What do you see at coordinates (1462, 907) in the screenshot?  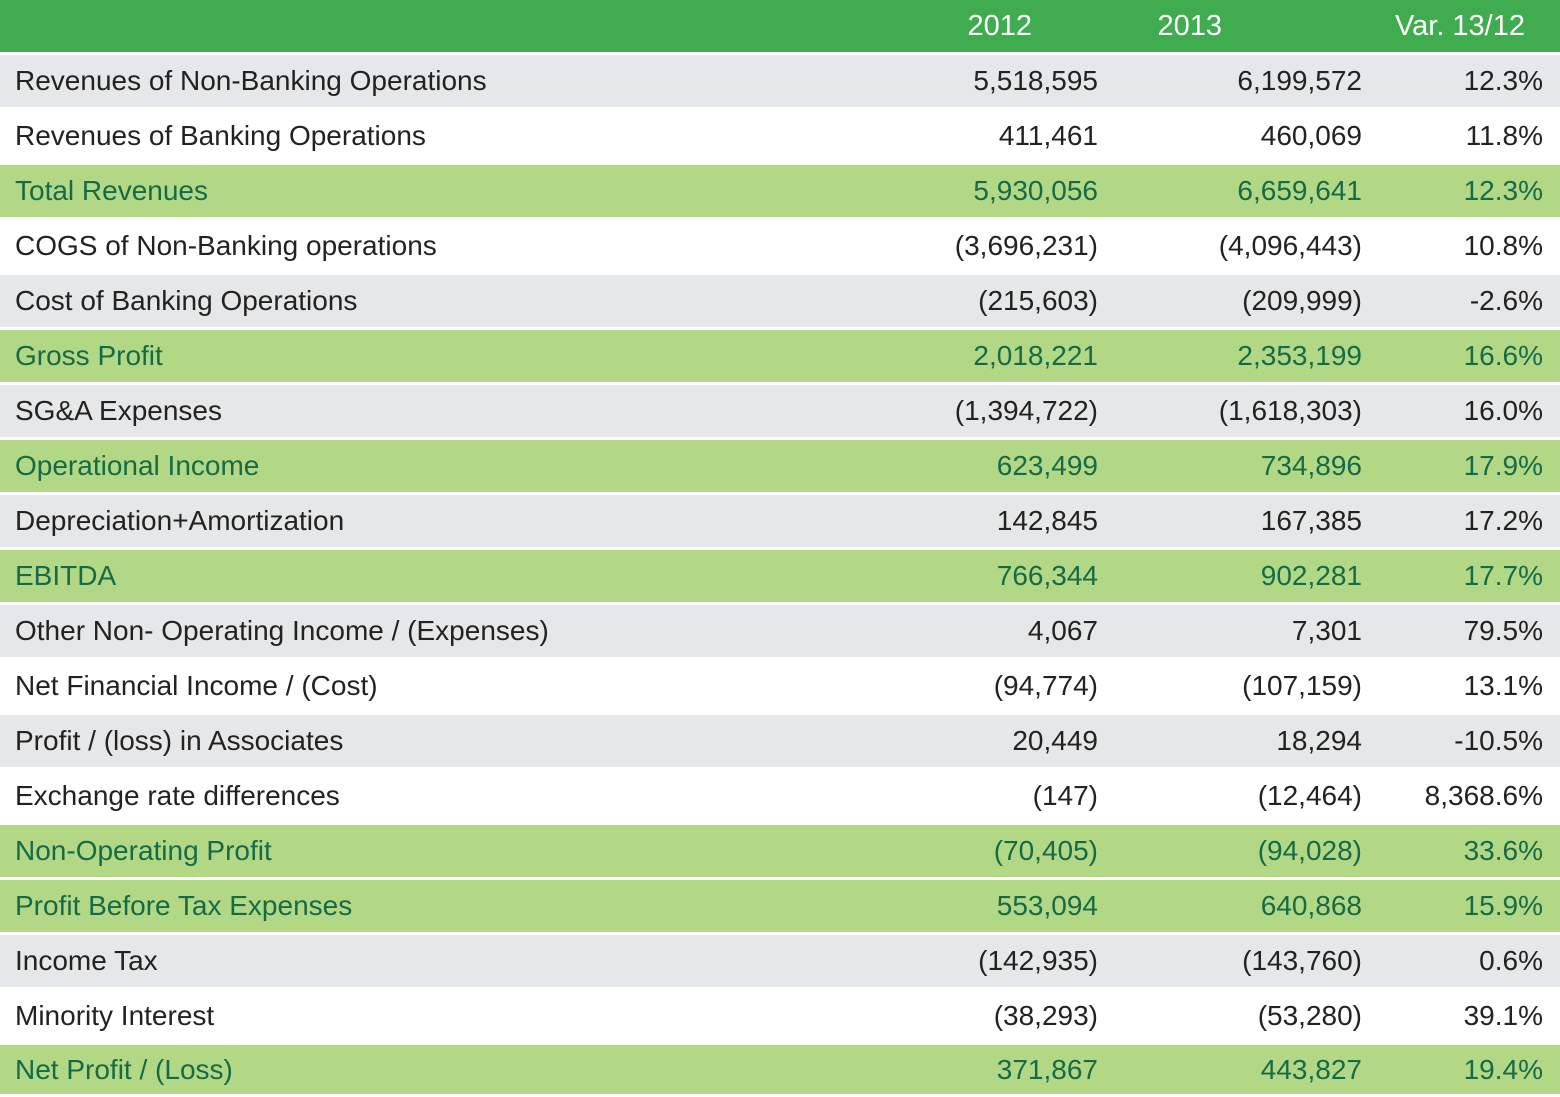 I see `value-var: 15.9%` at bounding box center [1462, 907].